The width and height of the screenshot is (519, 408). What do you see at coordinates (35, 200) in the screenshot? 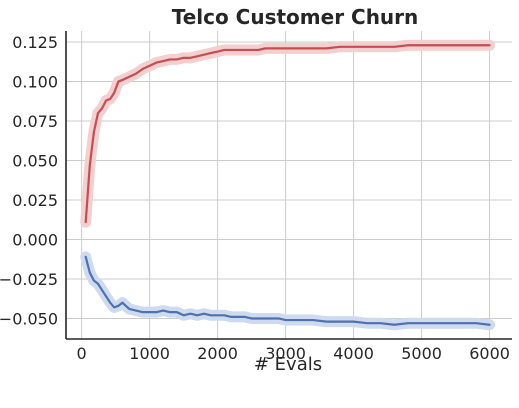
I see `y-tick-label: 0.025` at bounding box center [35, 200].